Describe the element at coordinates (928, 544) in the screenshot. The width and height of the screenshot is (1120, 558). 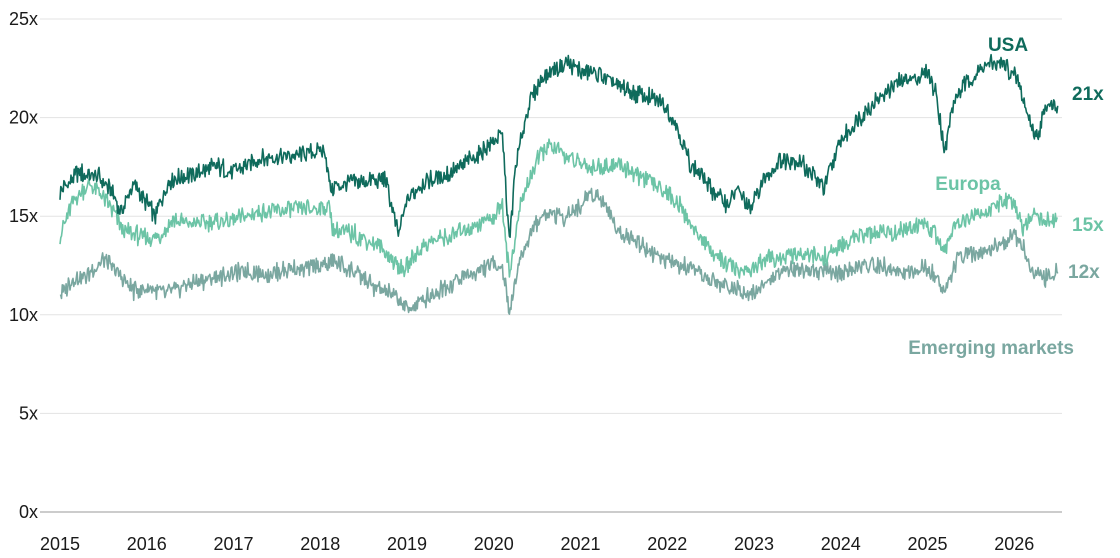
I see `x-tick-label: 2025` at that location.